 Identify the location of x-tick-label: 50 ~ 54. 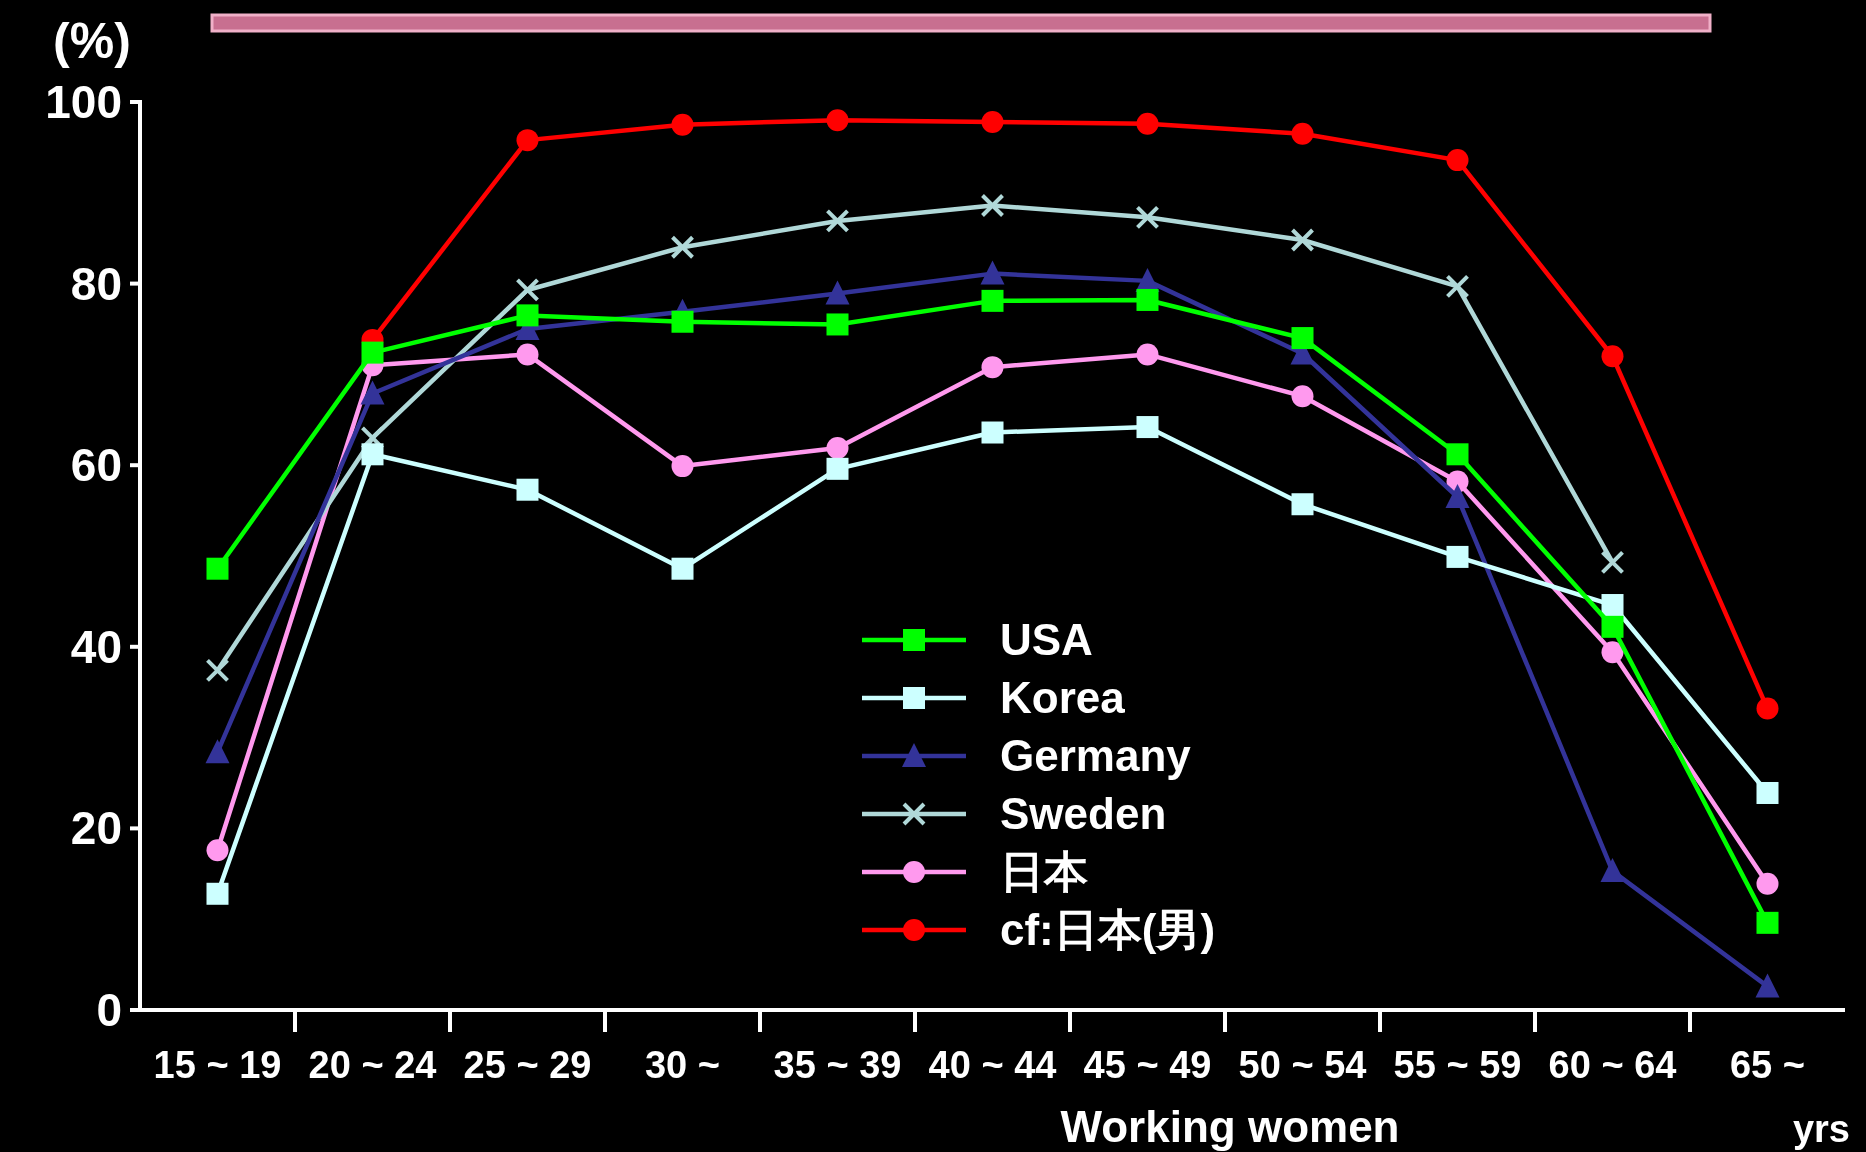
(1302, 1065).